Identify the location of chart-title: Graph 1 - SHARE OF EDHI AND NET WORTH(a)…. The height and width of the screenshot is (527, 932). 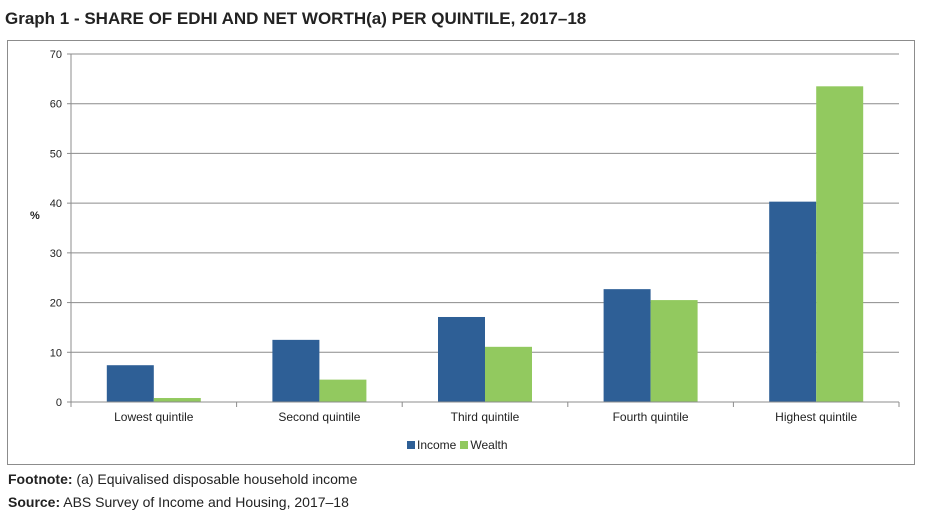
(296, 18).